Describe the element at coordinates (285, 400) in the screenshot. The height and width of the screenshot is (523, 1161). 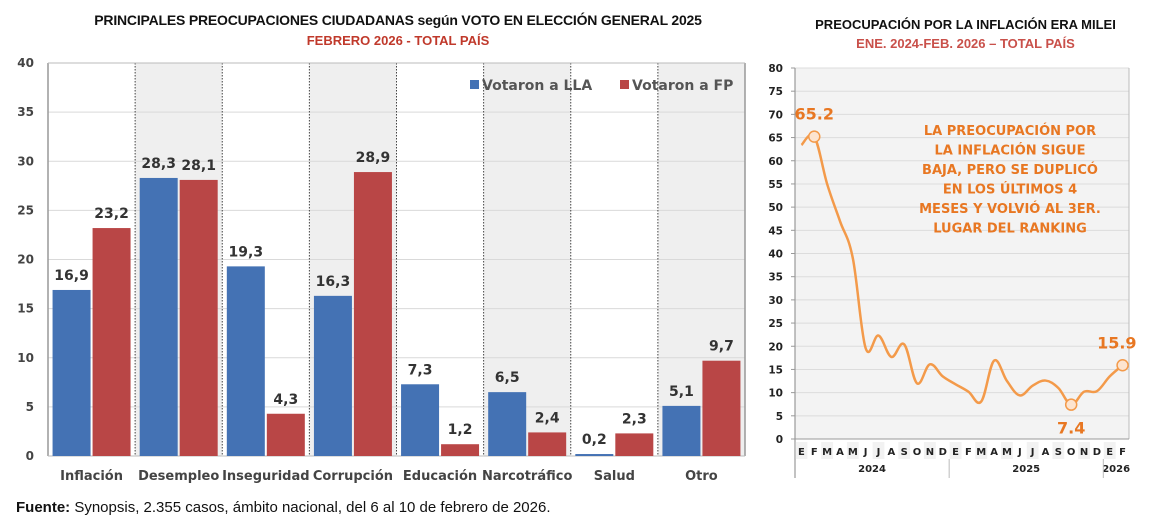
I see `data-label: 4,3` at that location.